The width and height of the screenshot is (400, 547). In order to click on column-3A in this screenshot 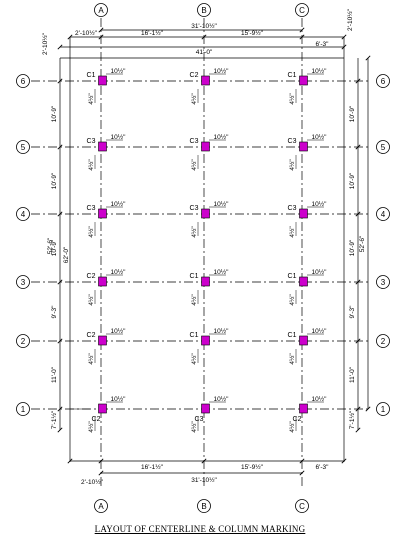, I will do `click(102, 281)`.